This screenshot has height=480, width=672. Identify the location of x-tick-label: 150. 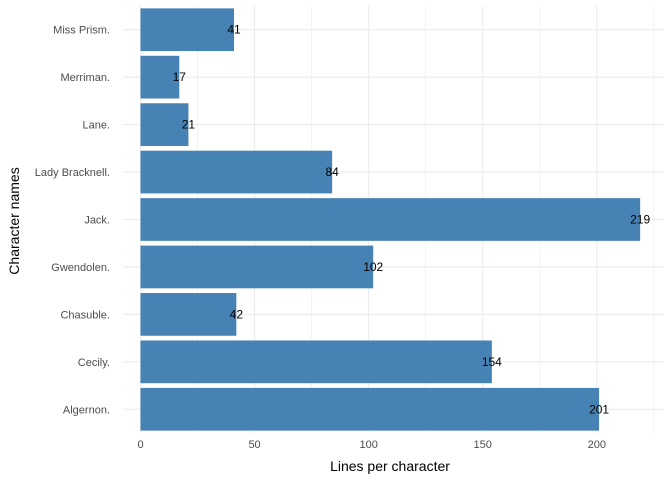
(483, 445).